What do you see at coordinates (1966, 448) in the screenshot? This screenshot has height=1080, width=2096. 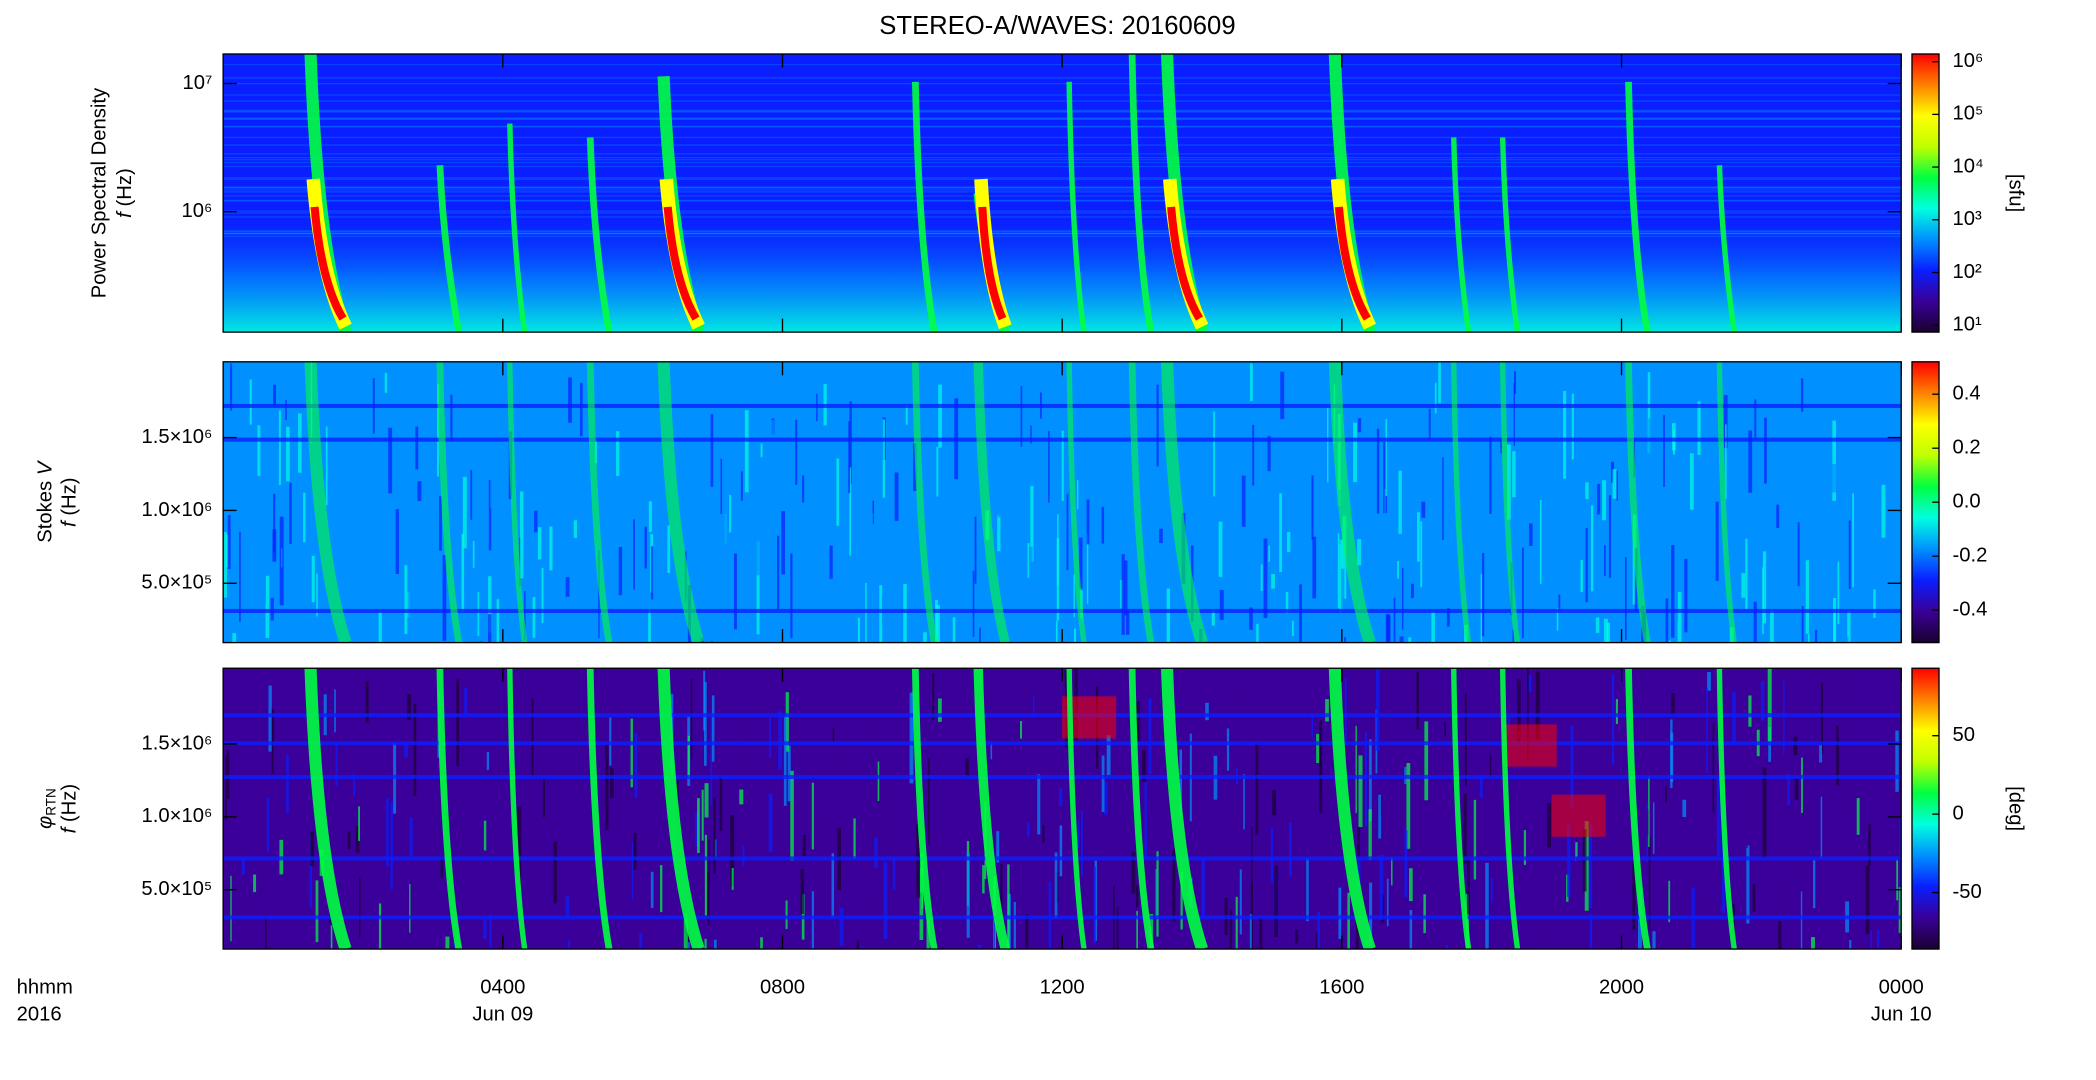 I see `colorbar-tick-label: 0.2` at bounding box center [1966, 448].